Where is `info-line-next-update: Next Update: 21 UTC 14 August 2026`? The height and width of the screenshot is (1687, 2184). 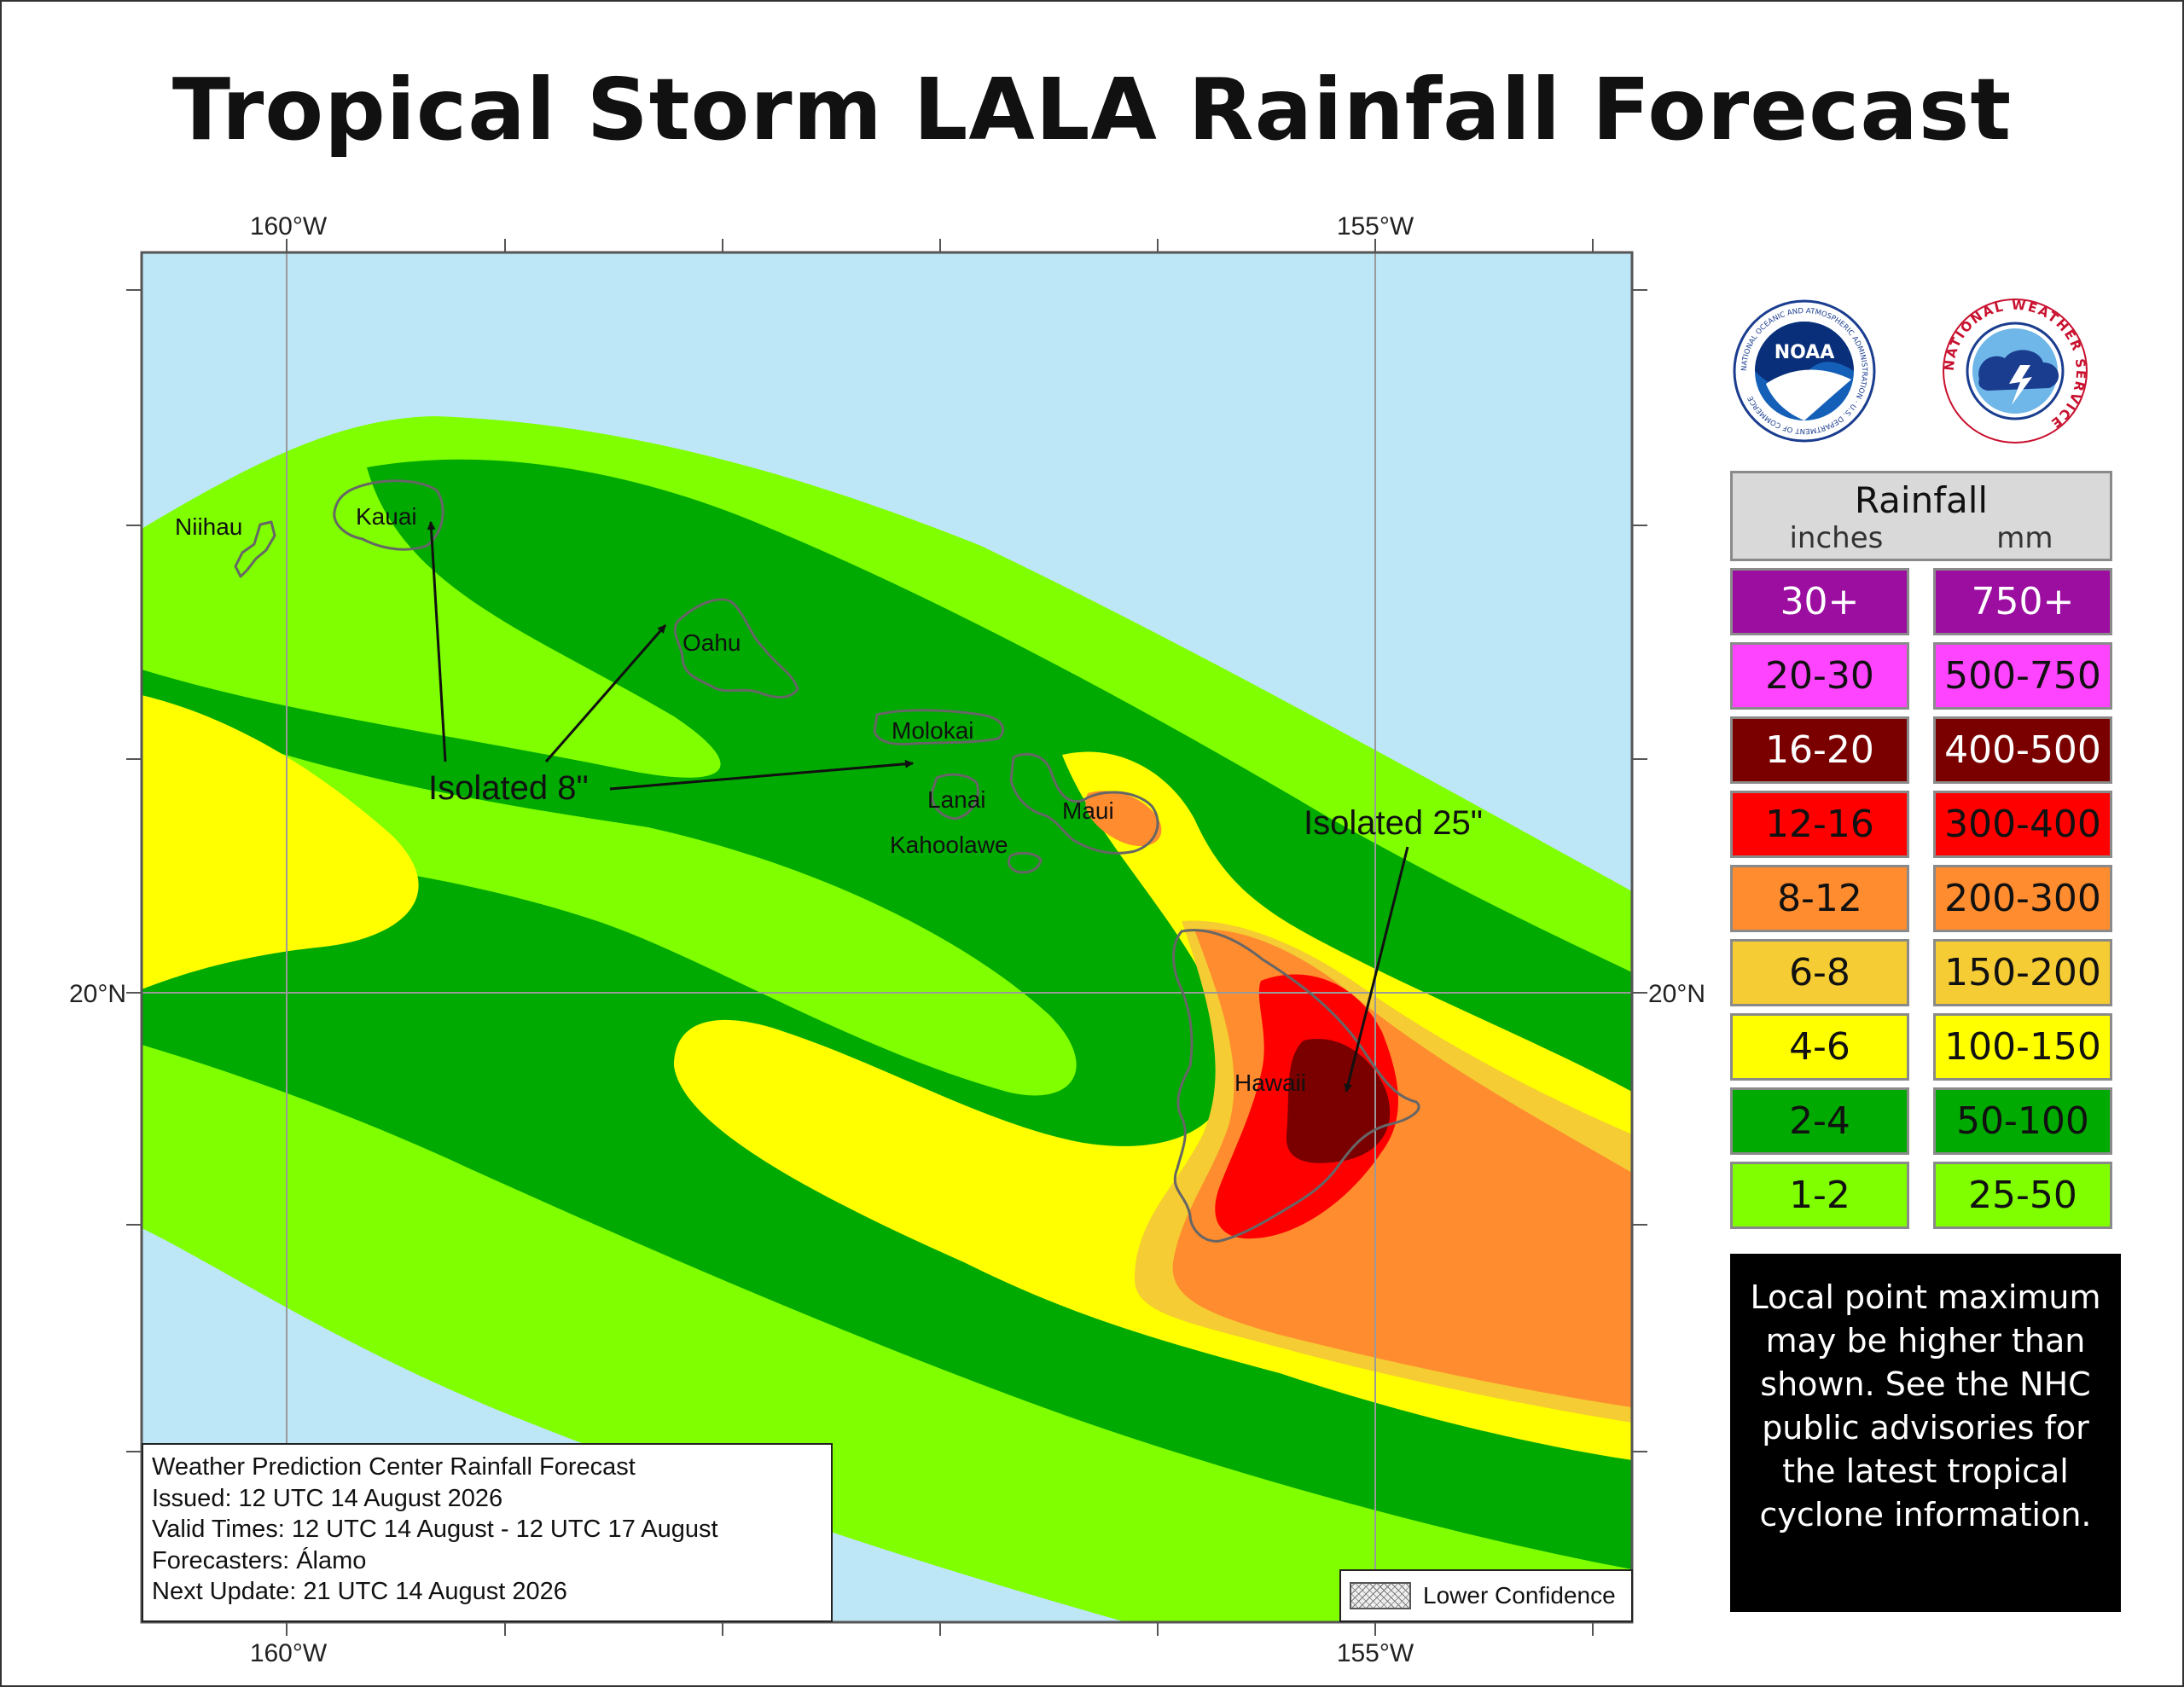 info-line-next-update: Next Update: 21 UTC 14 August 2026 is located at coordinates (360, 1592).